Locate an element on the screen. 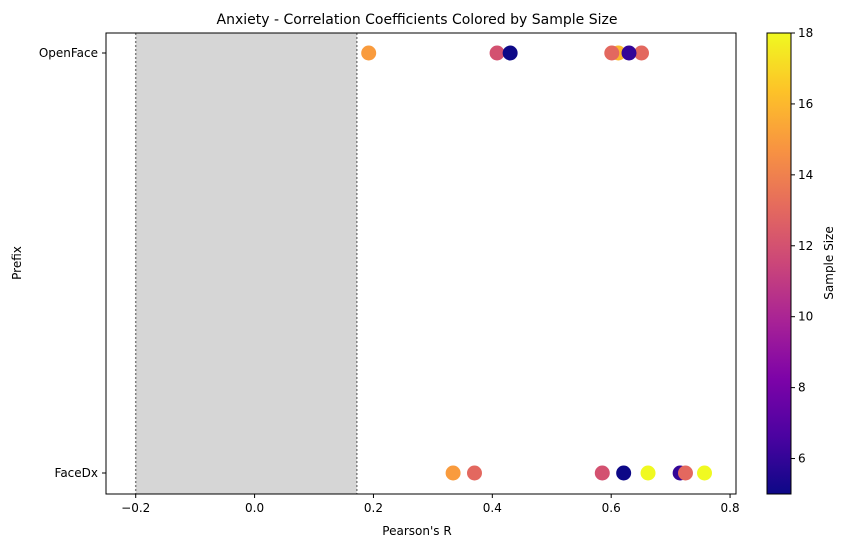 This screenshot has width=846, height=547. colorbar-gradient is located at coordinates (779, 263).